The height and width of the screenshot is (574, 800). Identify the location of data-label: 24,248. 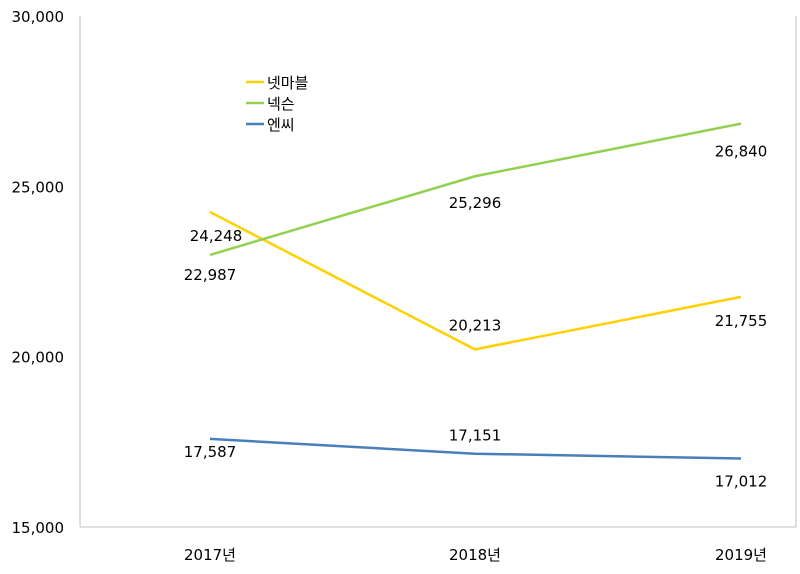
(216, 236).